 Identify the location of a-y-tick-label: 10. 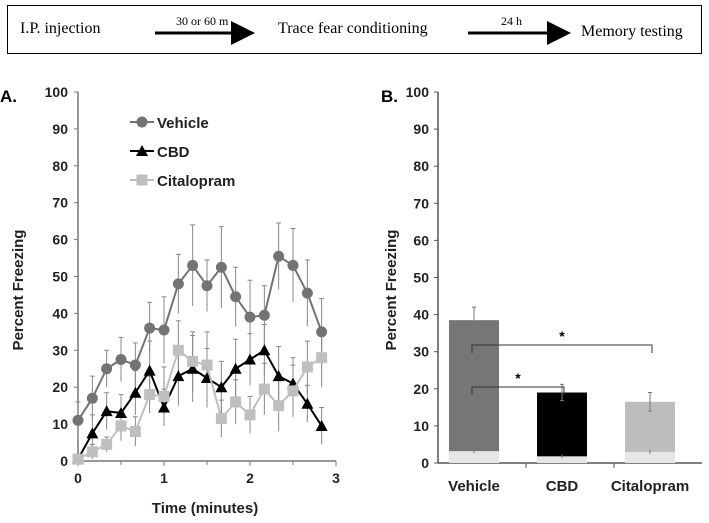
(60, 424).